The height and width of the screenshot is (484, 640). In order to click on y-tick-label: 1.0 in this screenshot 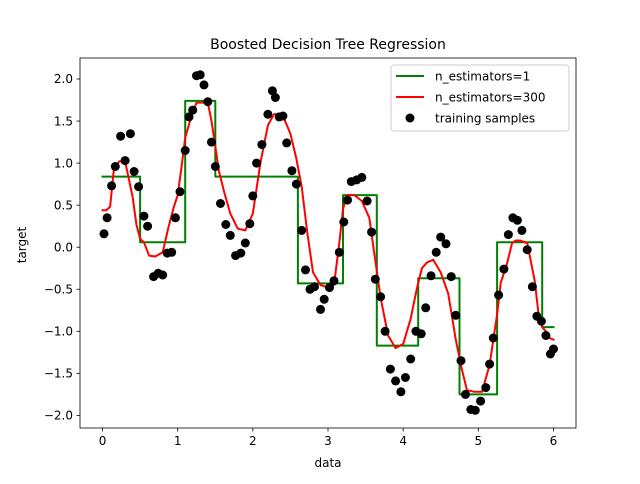, I will do `click(63, 163)`.